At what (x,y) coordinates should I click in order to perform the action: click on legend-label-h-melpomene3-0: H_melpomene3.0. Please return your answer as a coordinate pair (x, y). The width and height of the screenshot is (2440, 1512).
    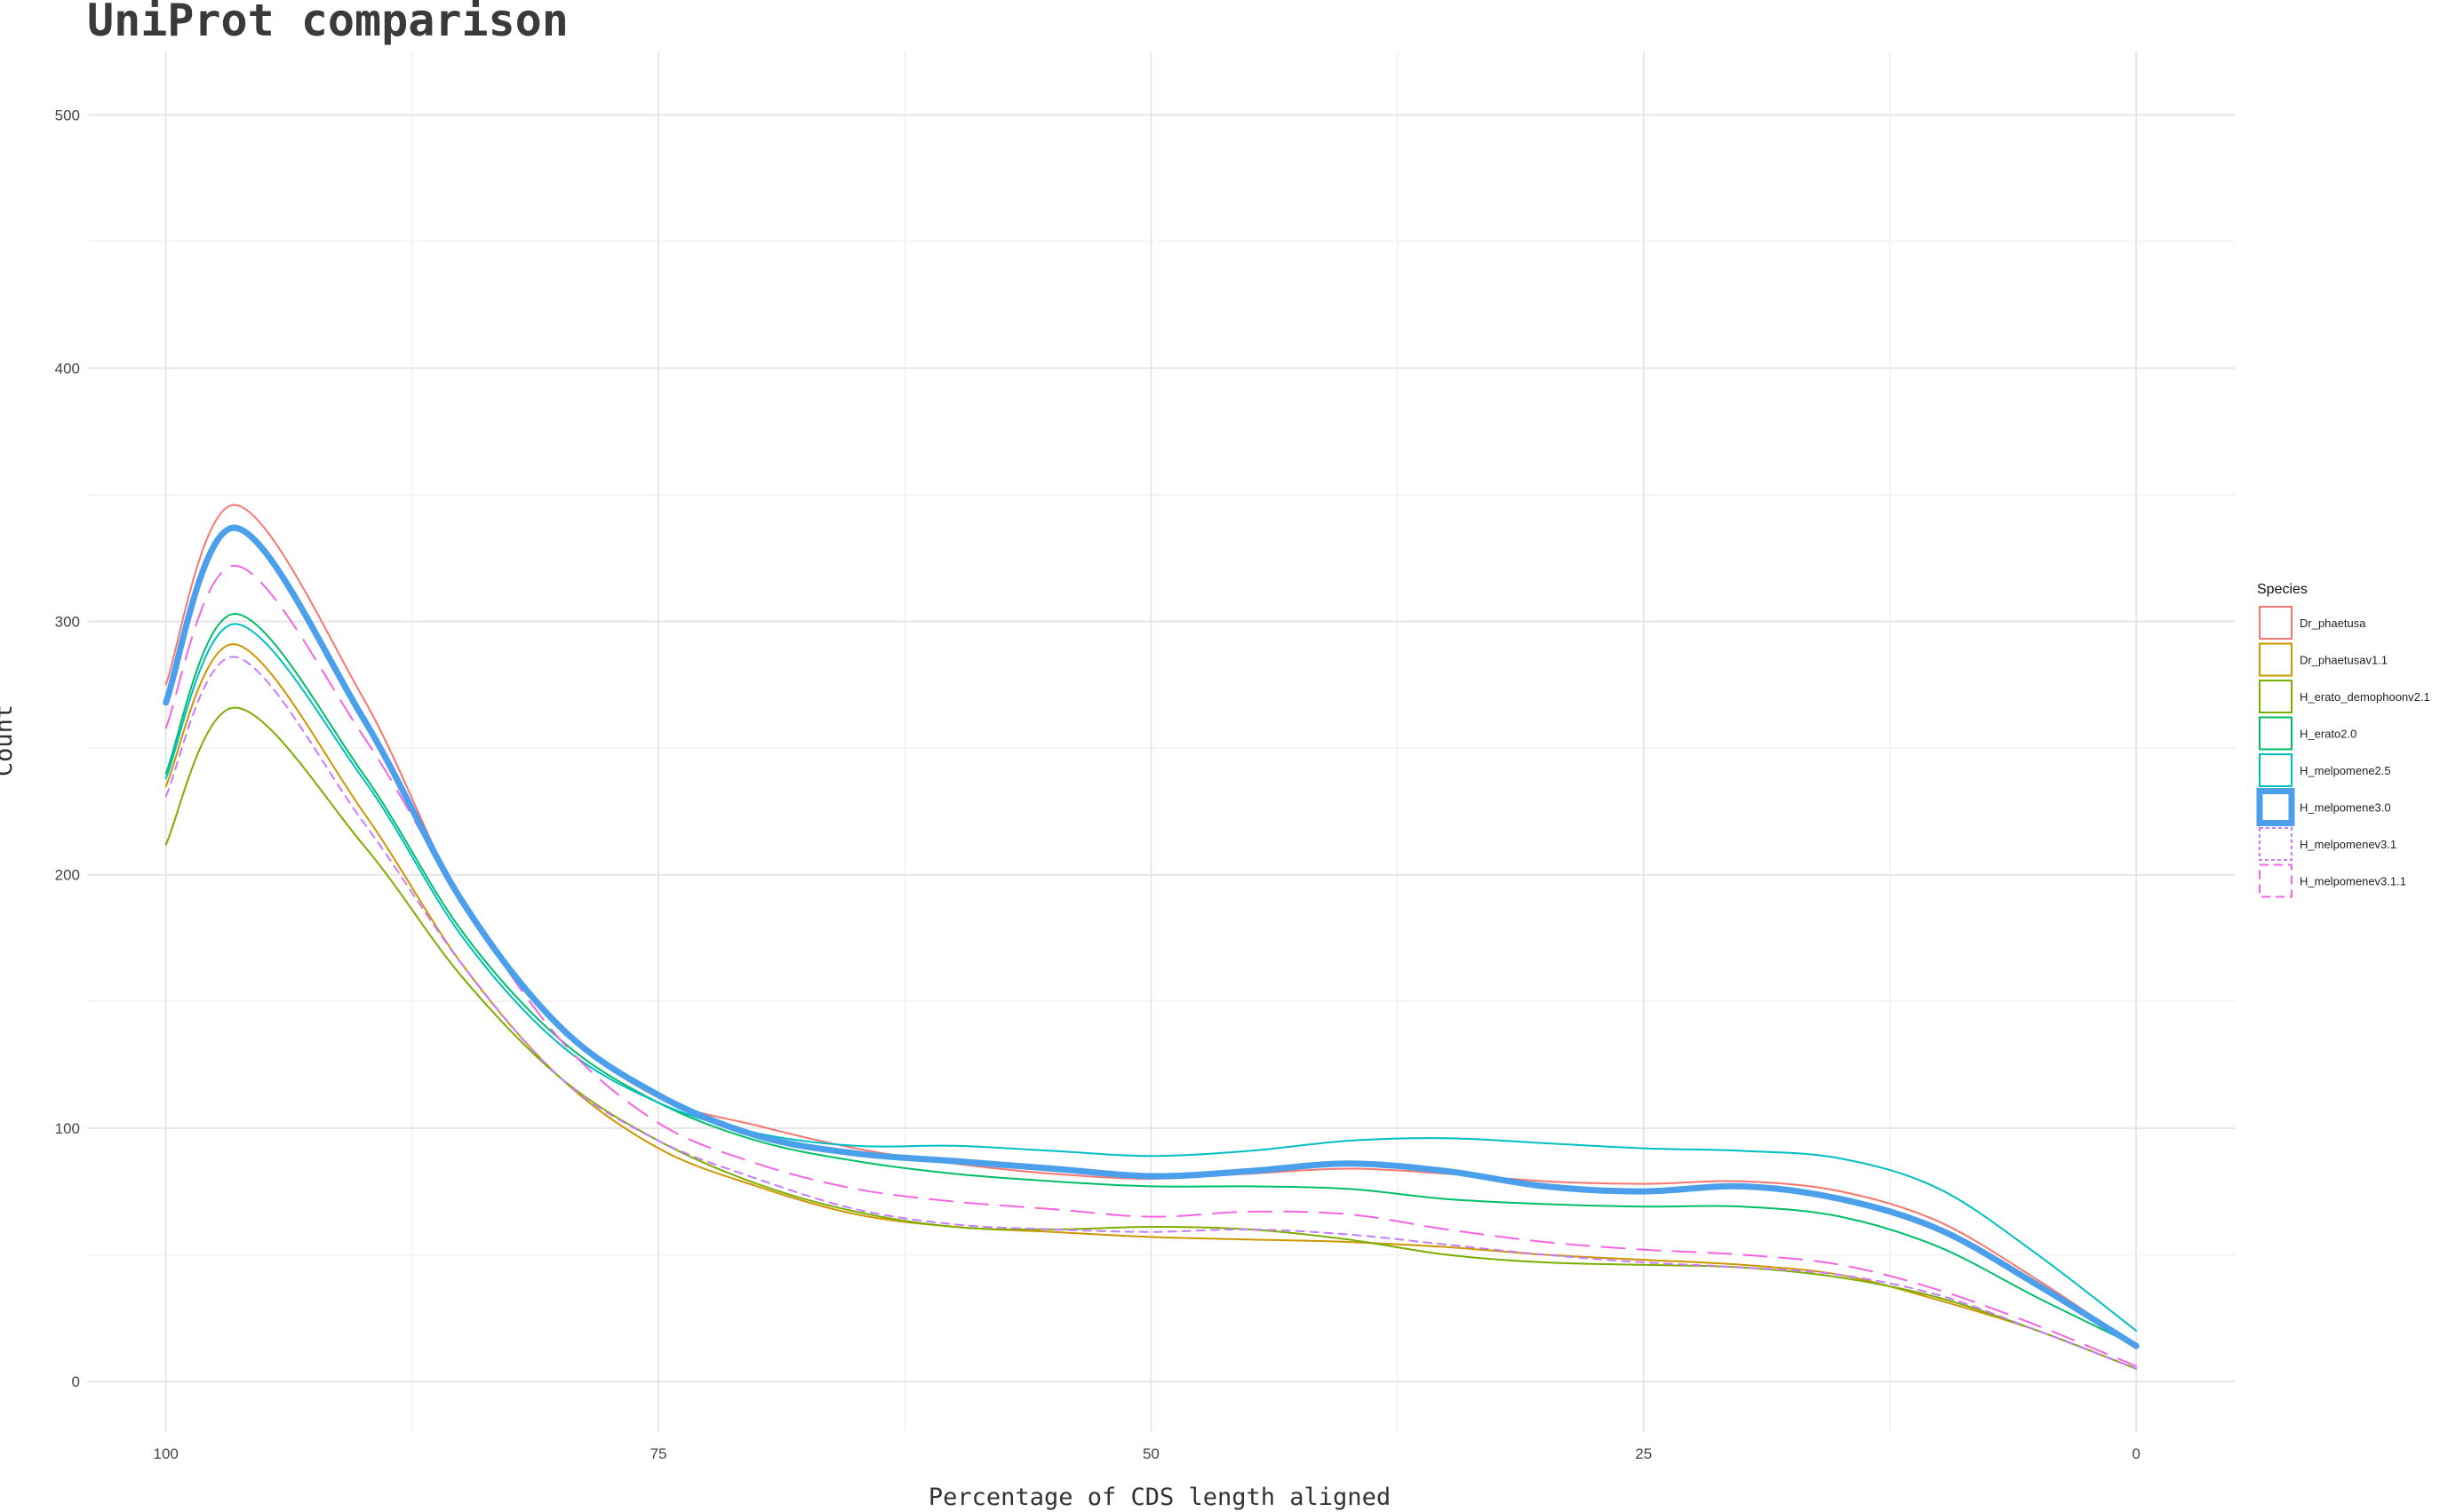
    Looking at the image, I should click on (2345, 808).